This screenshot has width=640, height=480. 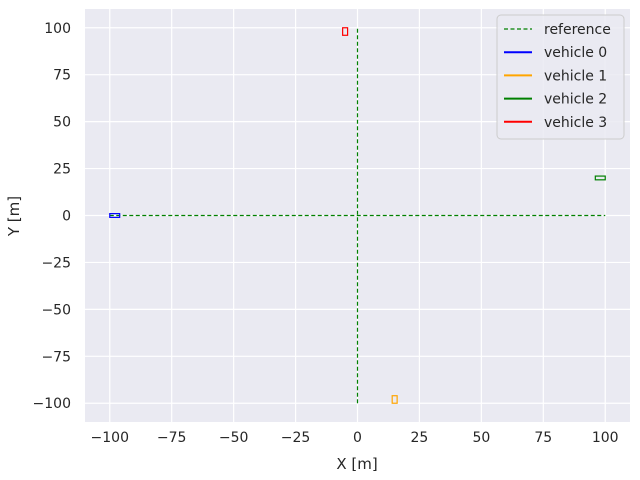 What do you see at coordinates (575, 100) in the screenshot?
I see `legend-label: vehicle 2` at bounding box center [575, 100].